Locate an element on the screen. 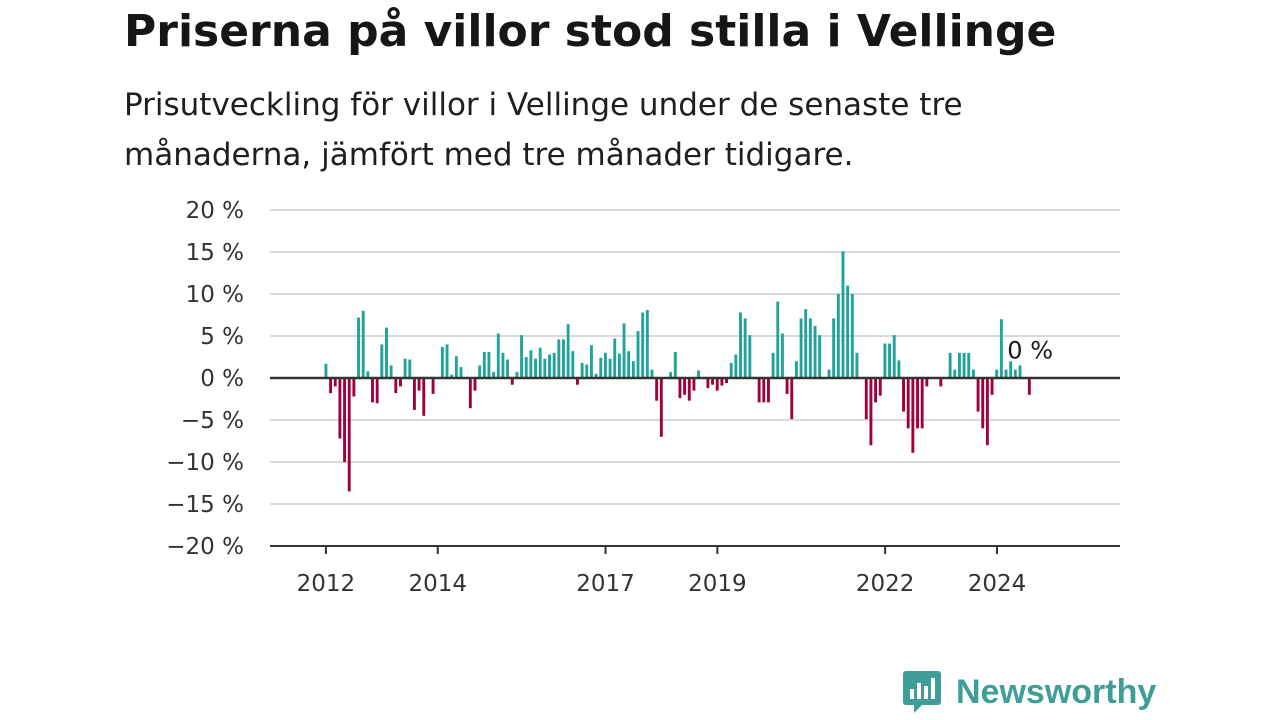  y-tick-label: 5 % is located at coordinates (222, 337).